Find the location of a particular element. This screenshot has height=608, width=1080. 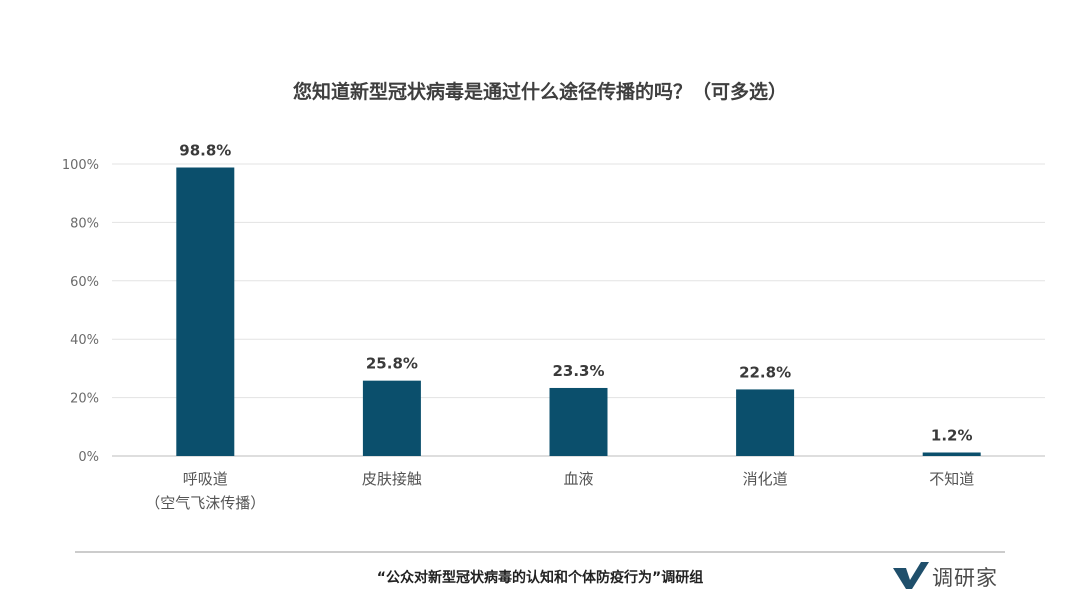

footer-source: “公众对新型冠状病毒的认知和个体防疫行为”调研组 is located at coordinates (540, 577).